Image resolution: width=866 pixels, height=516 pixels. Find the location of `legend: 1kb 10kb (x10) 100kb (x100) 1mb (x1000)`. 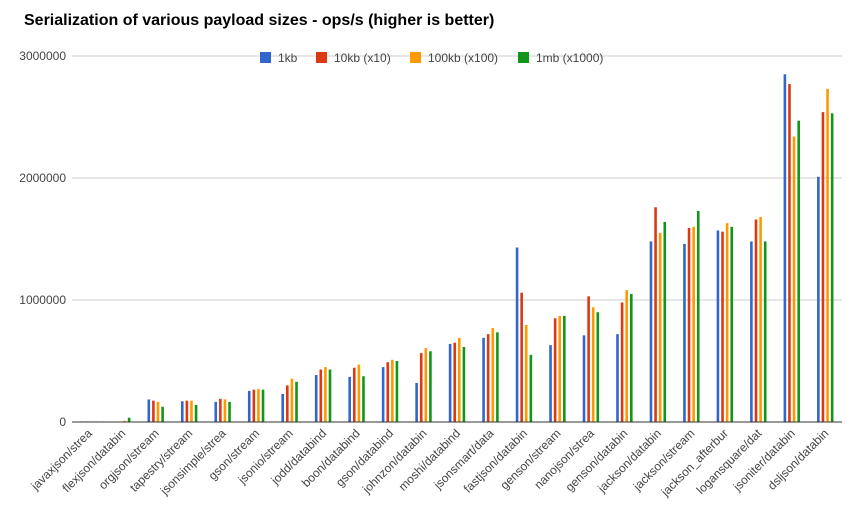

legend: 1kb 10kb (x10) 100kb (x100) 1mb (x1000) is located at coordinates (431, 58).